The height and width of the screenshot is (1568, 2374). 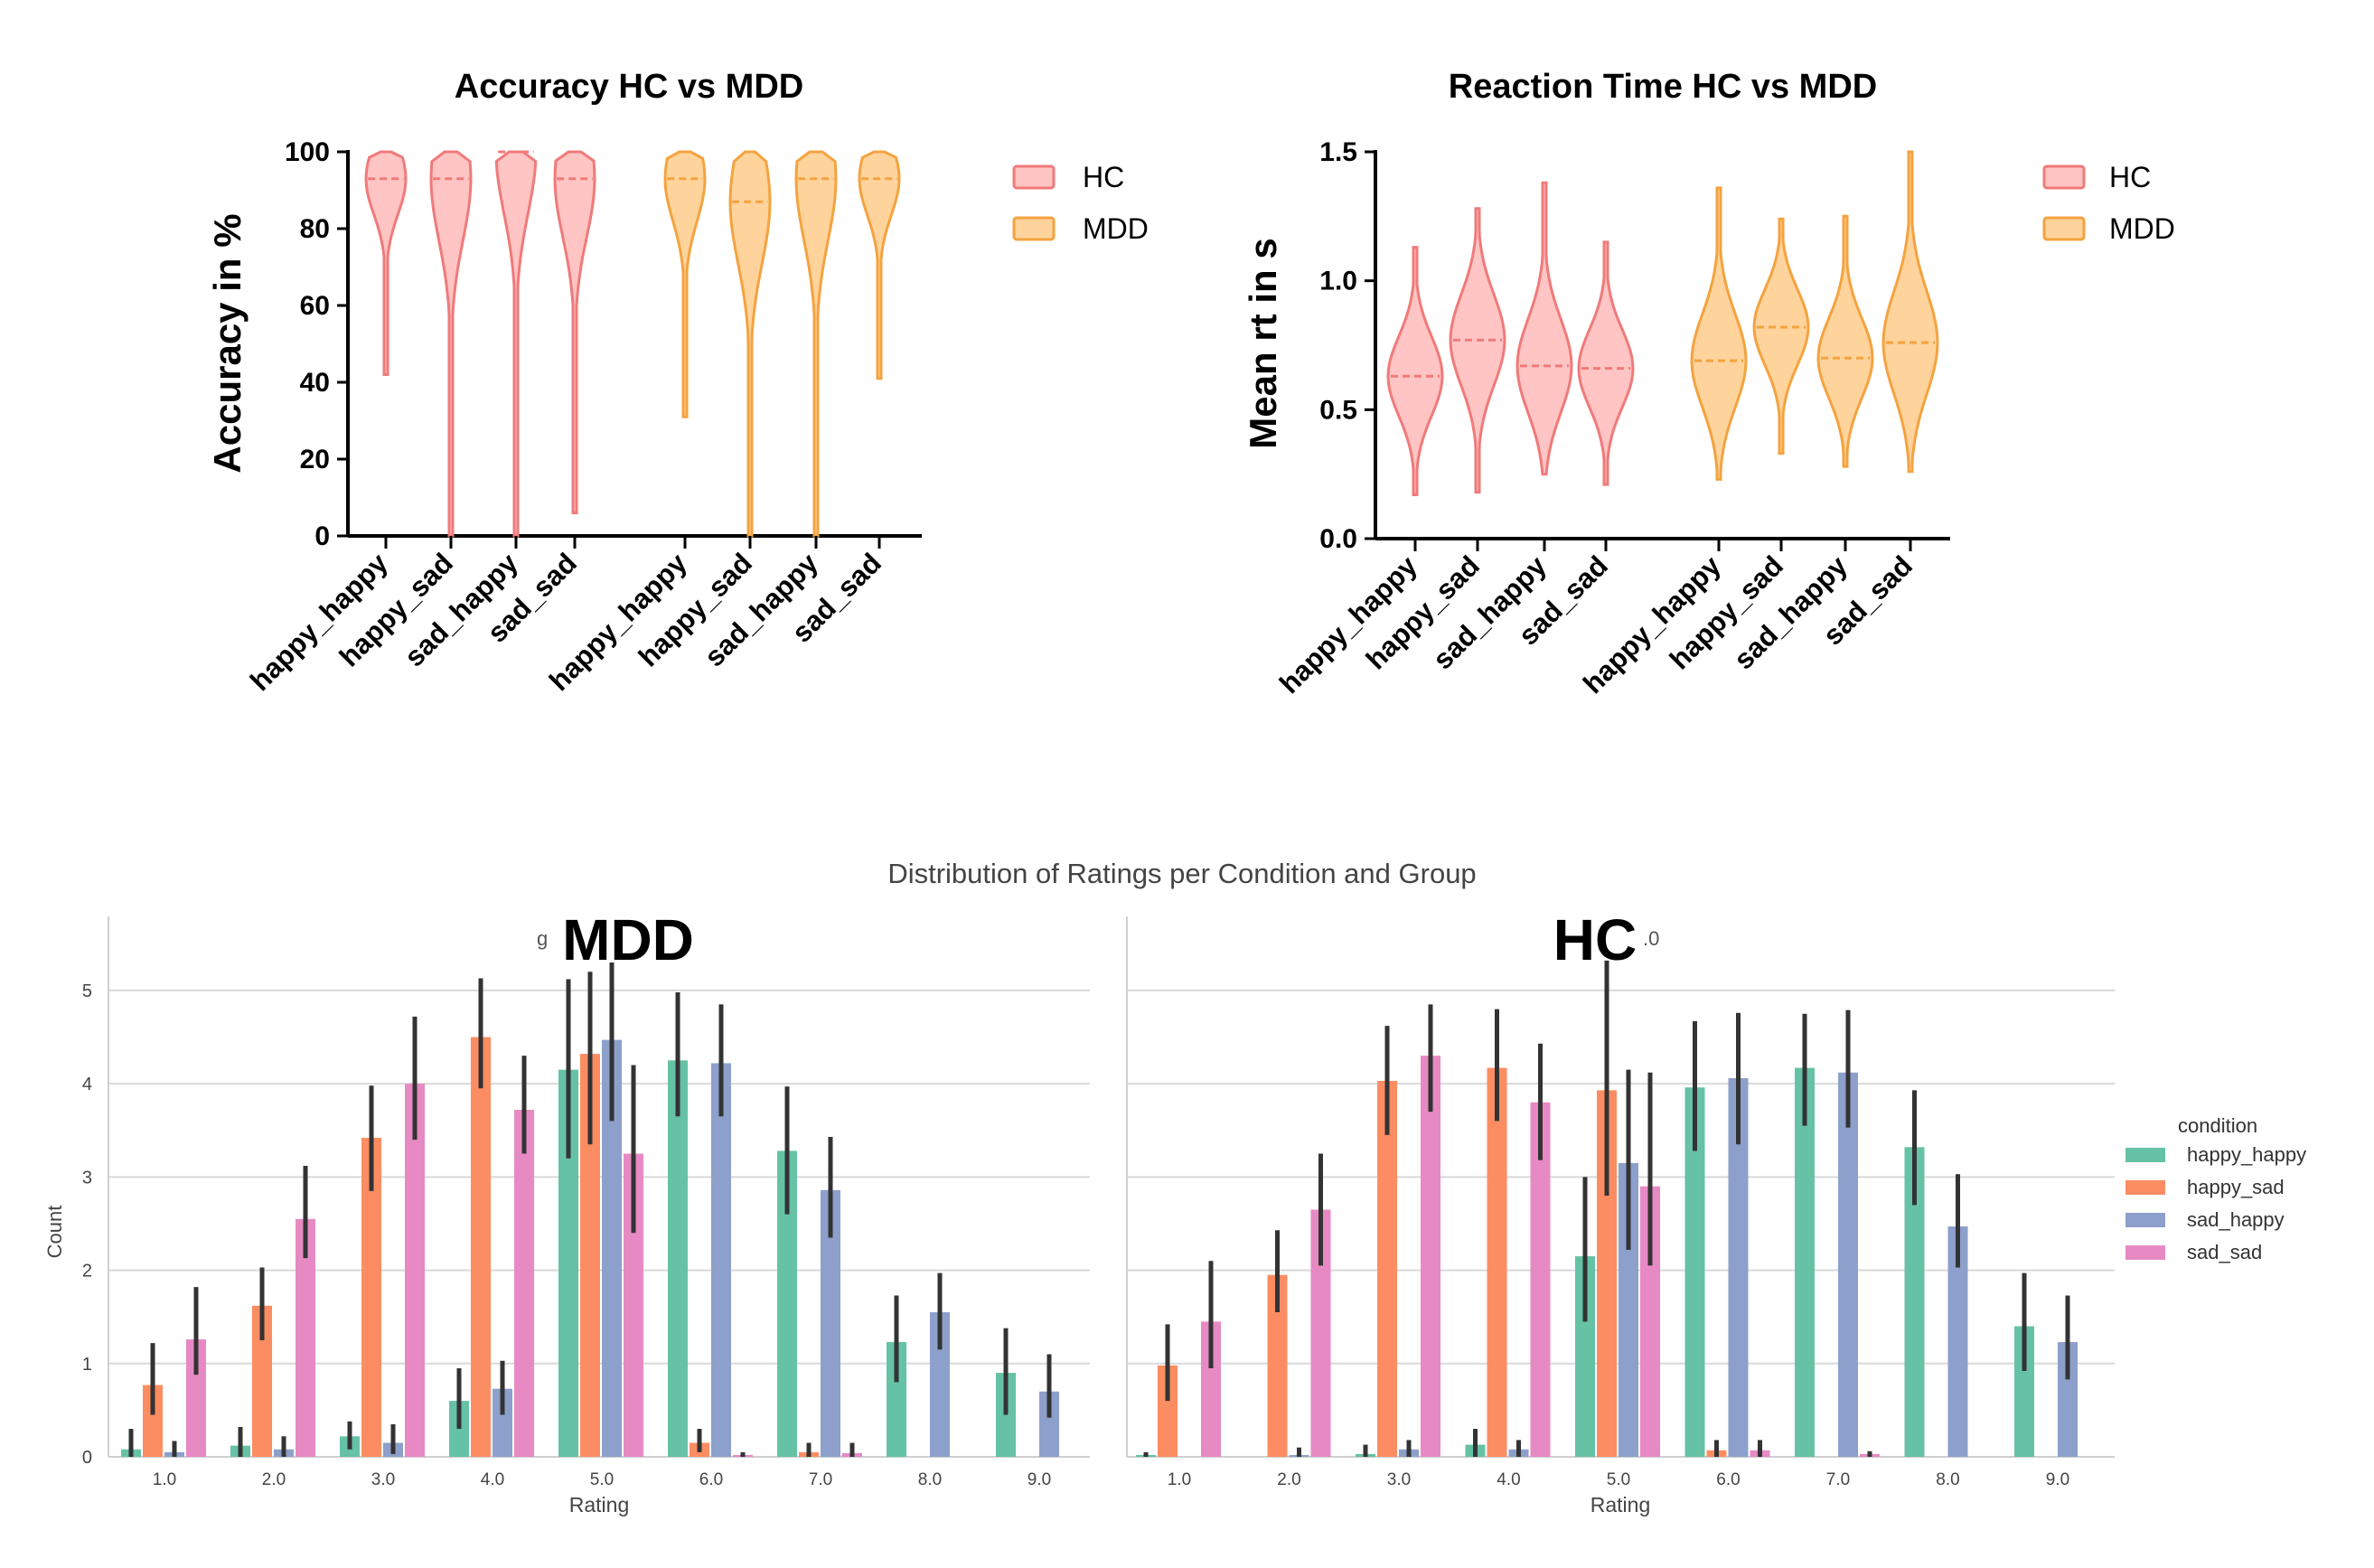 What do you see at coordinates (2145, 1155) in the screenshot?
I see `legend-swatch-happy-happy` at bounding box center [2145, 1155].